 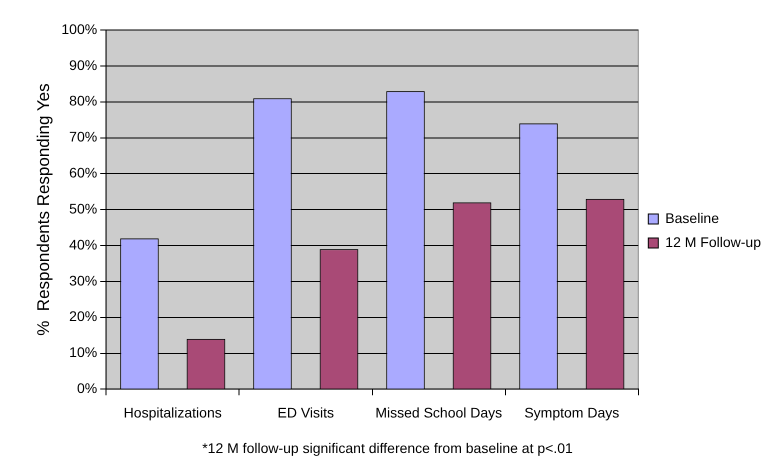 What do you see at coordinates (173, 412) in the screenshot?
I see `x-tick-label: Hospitalizations` at bounding box center [173, 412].